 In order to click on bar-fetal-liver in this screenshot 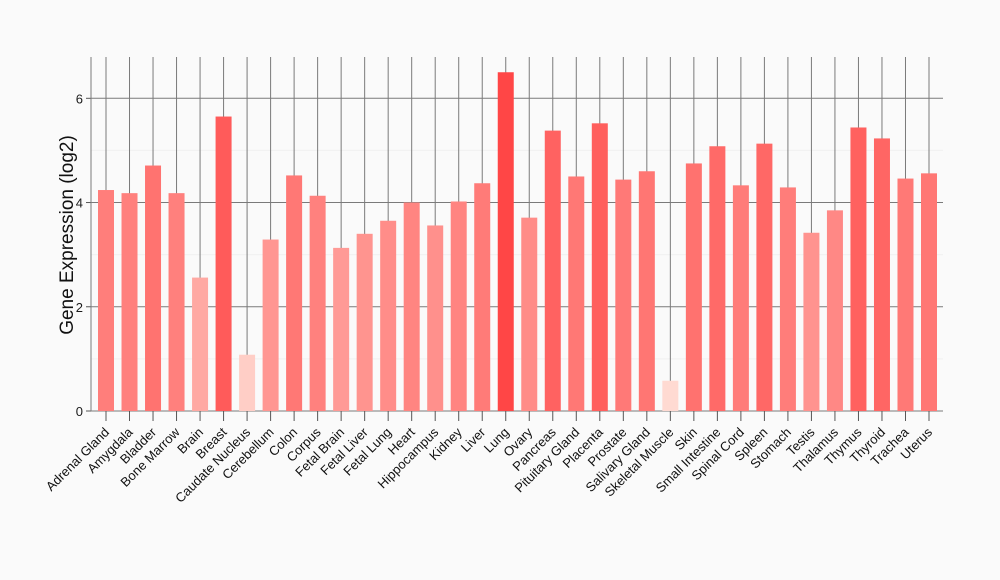, I will do `click(364, 322)`.